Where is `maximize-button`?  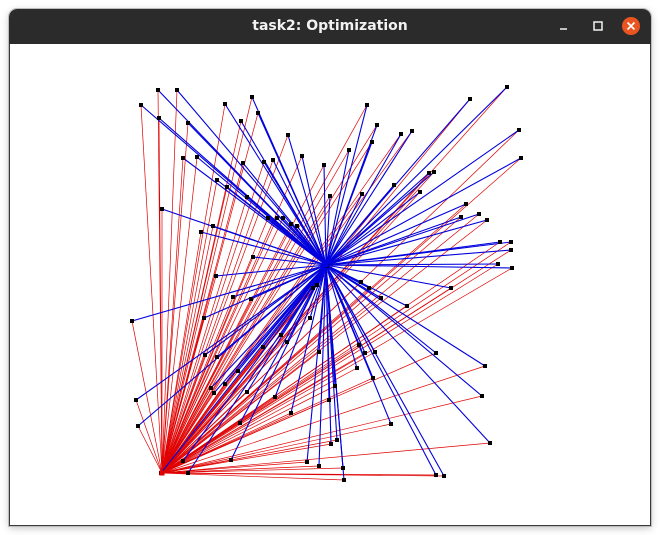
maximize-button is located at coordinates (598, 26).